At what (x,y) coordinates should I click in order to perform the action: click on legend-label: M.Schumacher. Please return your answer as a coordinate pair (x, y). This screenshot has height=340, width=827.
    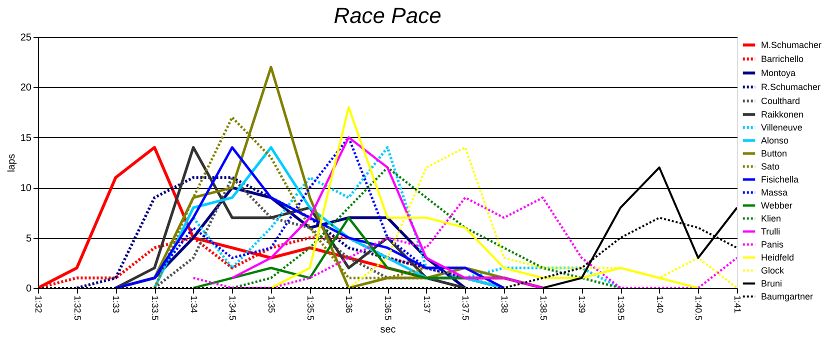
    Looking at the image, I should click on (791, 45).